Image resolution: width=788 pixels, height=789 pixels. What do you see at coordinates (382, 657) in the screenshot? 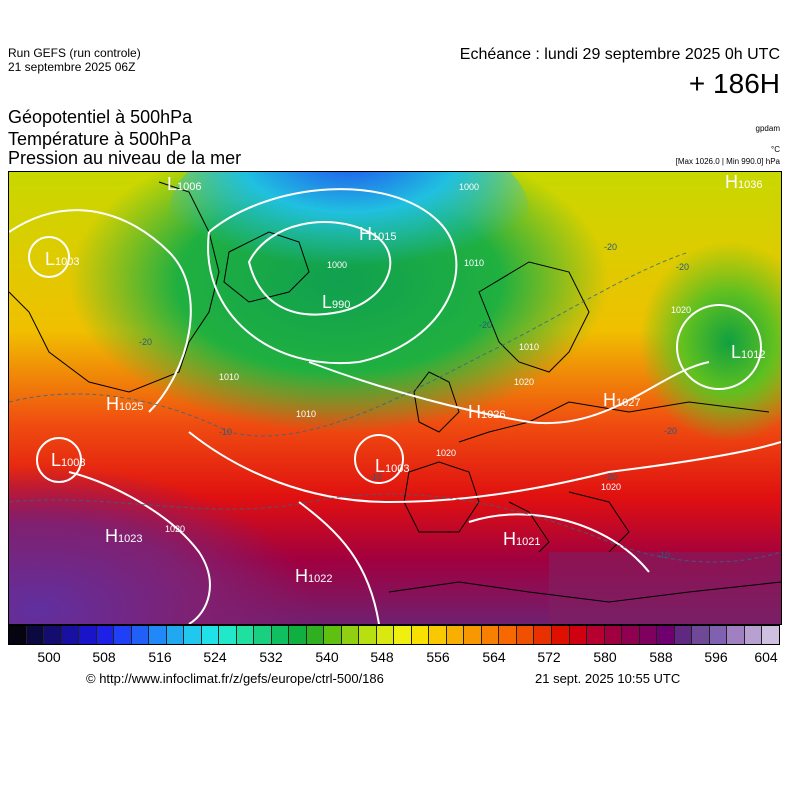
I see `colorbar-tick-label: 548` at bounding box center [382, 657].